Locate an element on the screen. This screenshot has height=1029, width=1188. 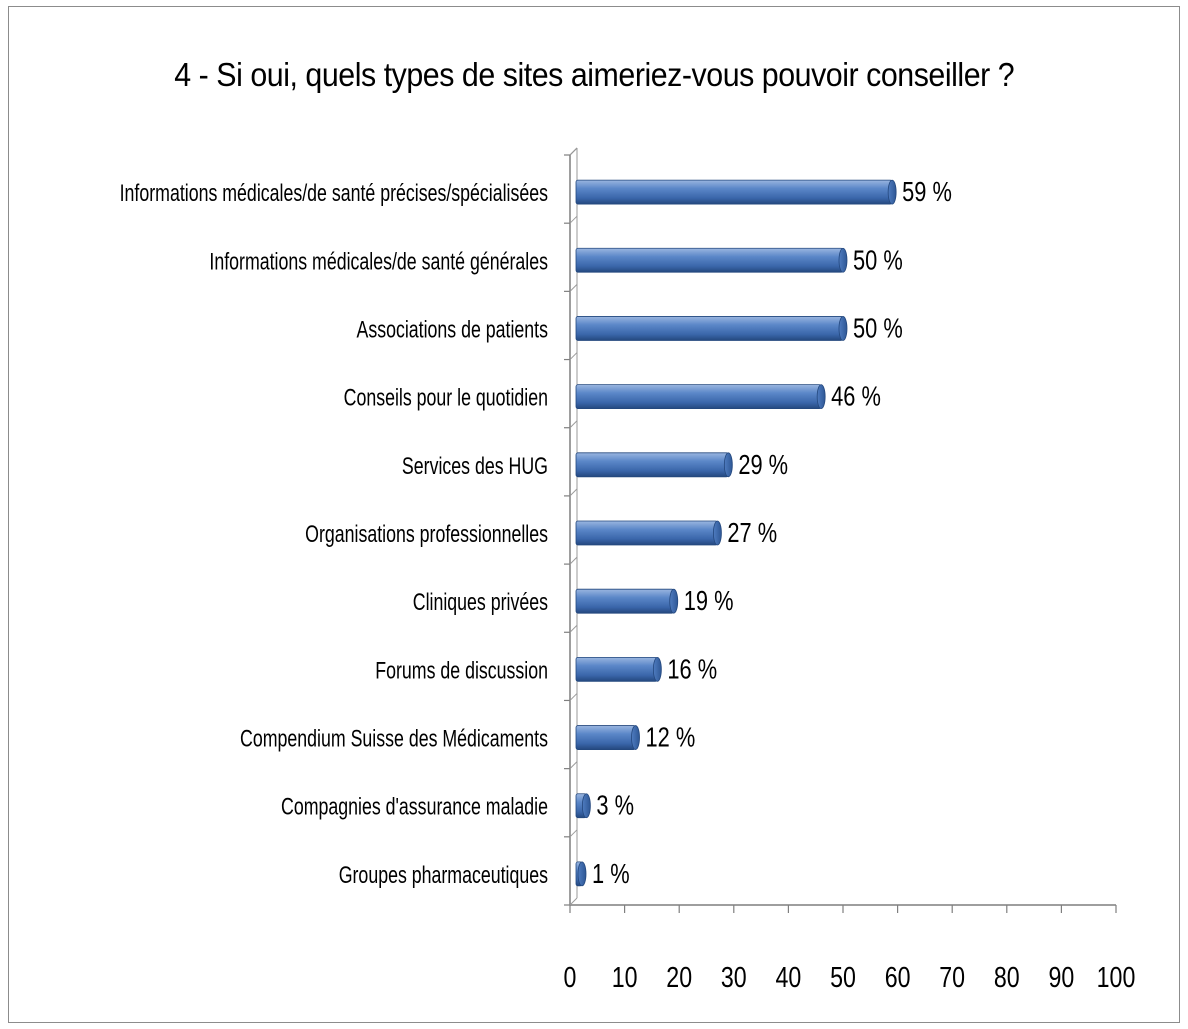
value-label: 46 % is located at coordinates (856, 396).